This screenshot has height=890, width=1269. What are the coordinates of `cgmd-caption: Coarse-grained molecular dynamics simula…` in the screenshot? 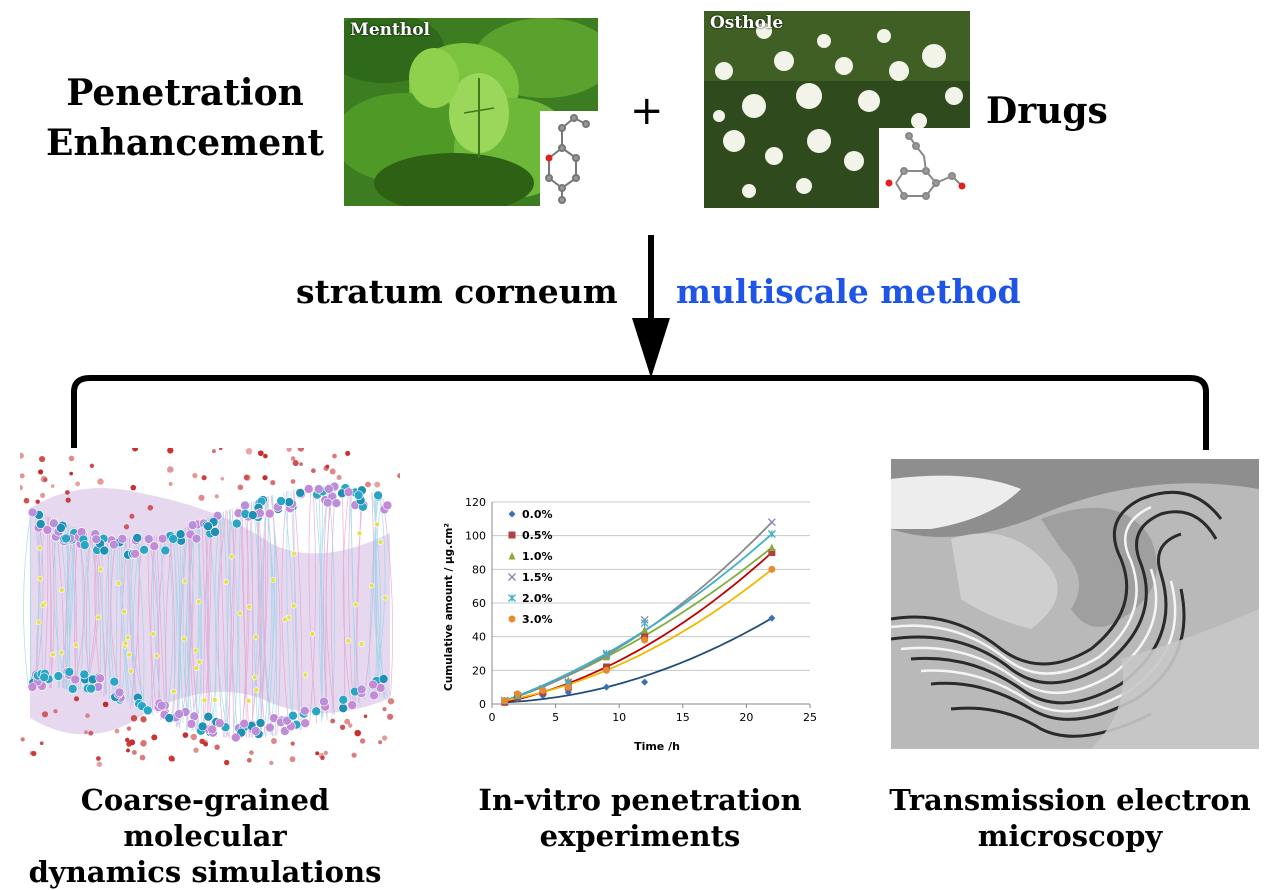 It's located at (205, 836).